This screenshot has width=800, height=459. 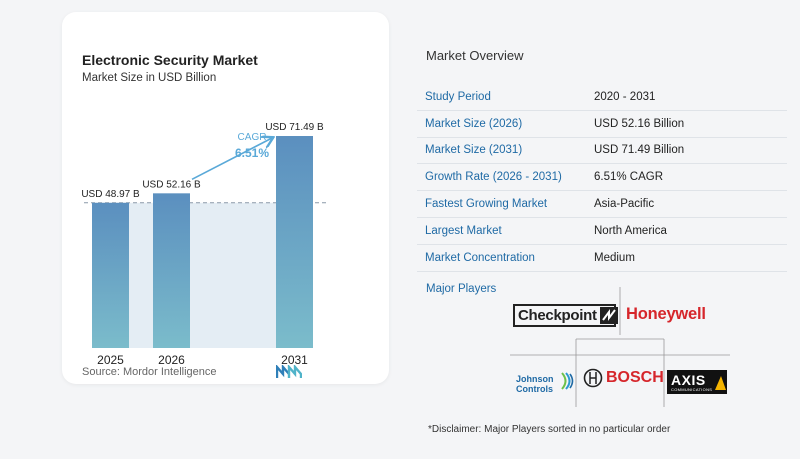 What do you see at coordinates (486, 204) in the screenshot?
I see `overview-row-label: Fastest Growing Market` at bounding box center [486, 204].